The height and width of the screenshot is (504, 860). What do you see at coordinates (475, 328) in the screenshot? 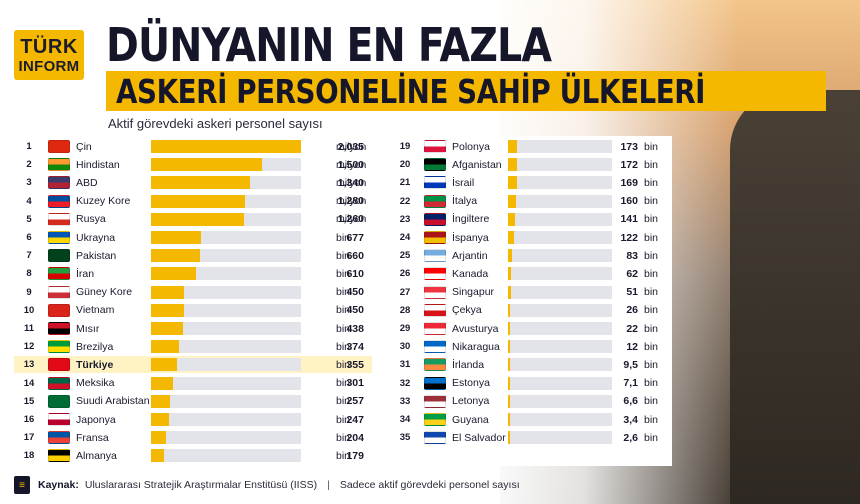
I see `country-label: Avusturya` at bounding box center [475, 328].